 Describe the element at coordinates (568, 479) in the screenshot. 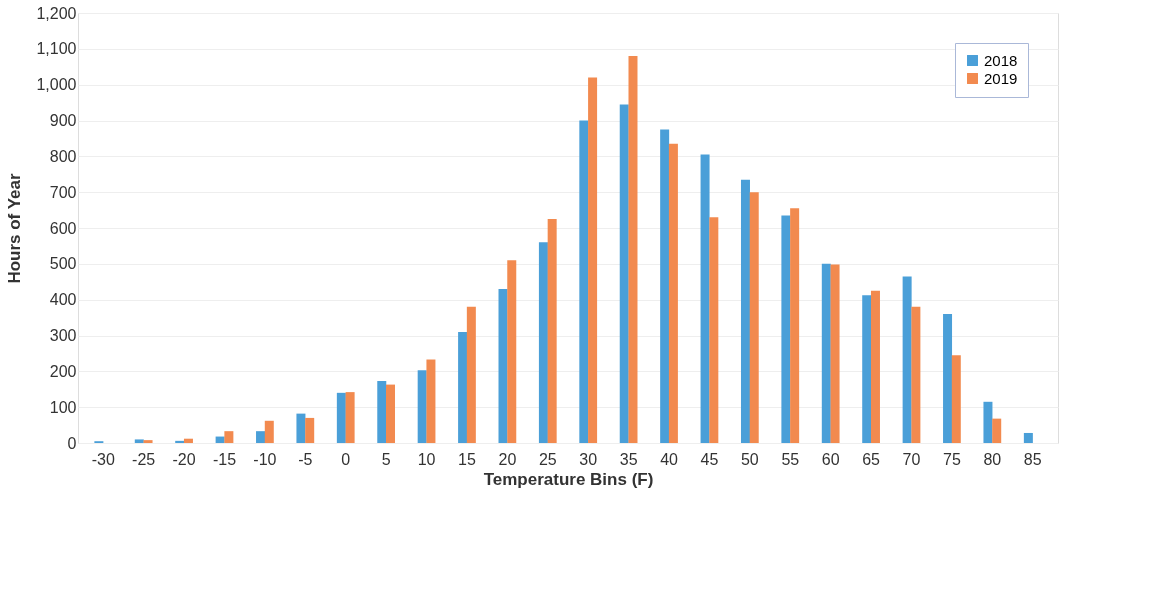

I see `x-axis-title: Temperature Bins (F)` at that location.